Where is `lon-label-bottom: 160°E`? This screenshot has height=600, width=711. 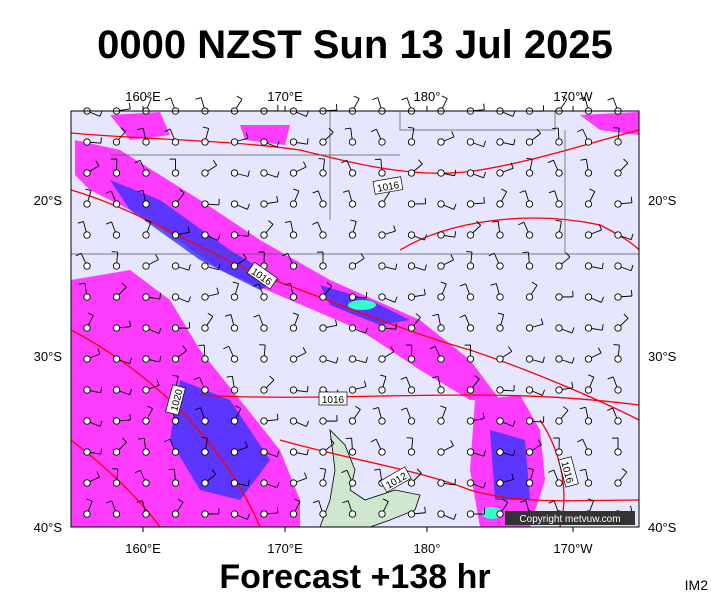
lon-label-bottom: 160°E is located at coordinates (143, 548).